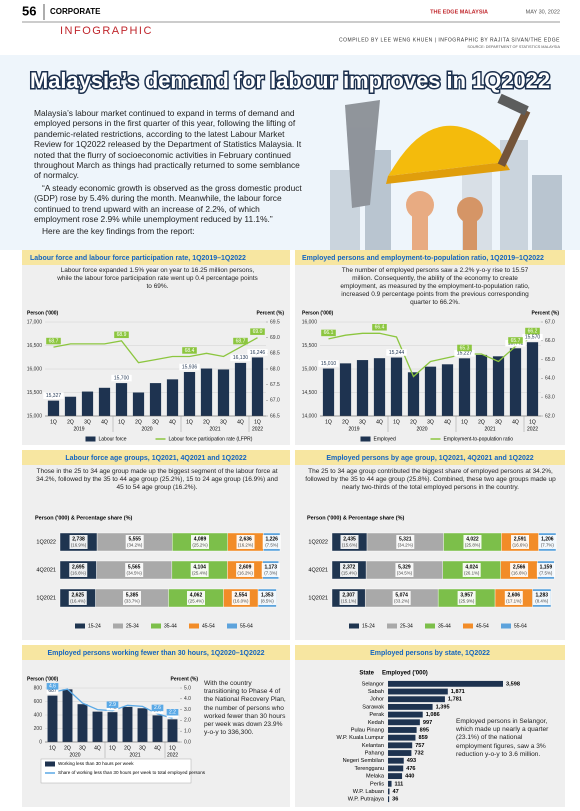  What do you see at coordinates (199, 567) in the screenshot?
I see `data-label: 4,104` at bounding box center [199, 567].